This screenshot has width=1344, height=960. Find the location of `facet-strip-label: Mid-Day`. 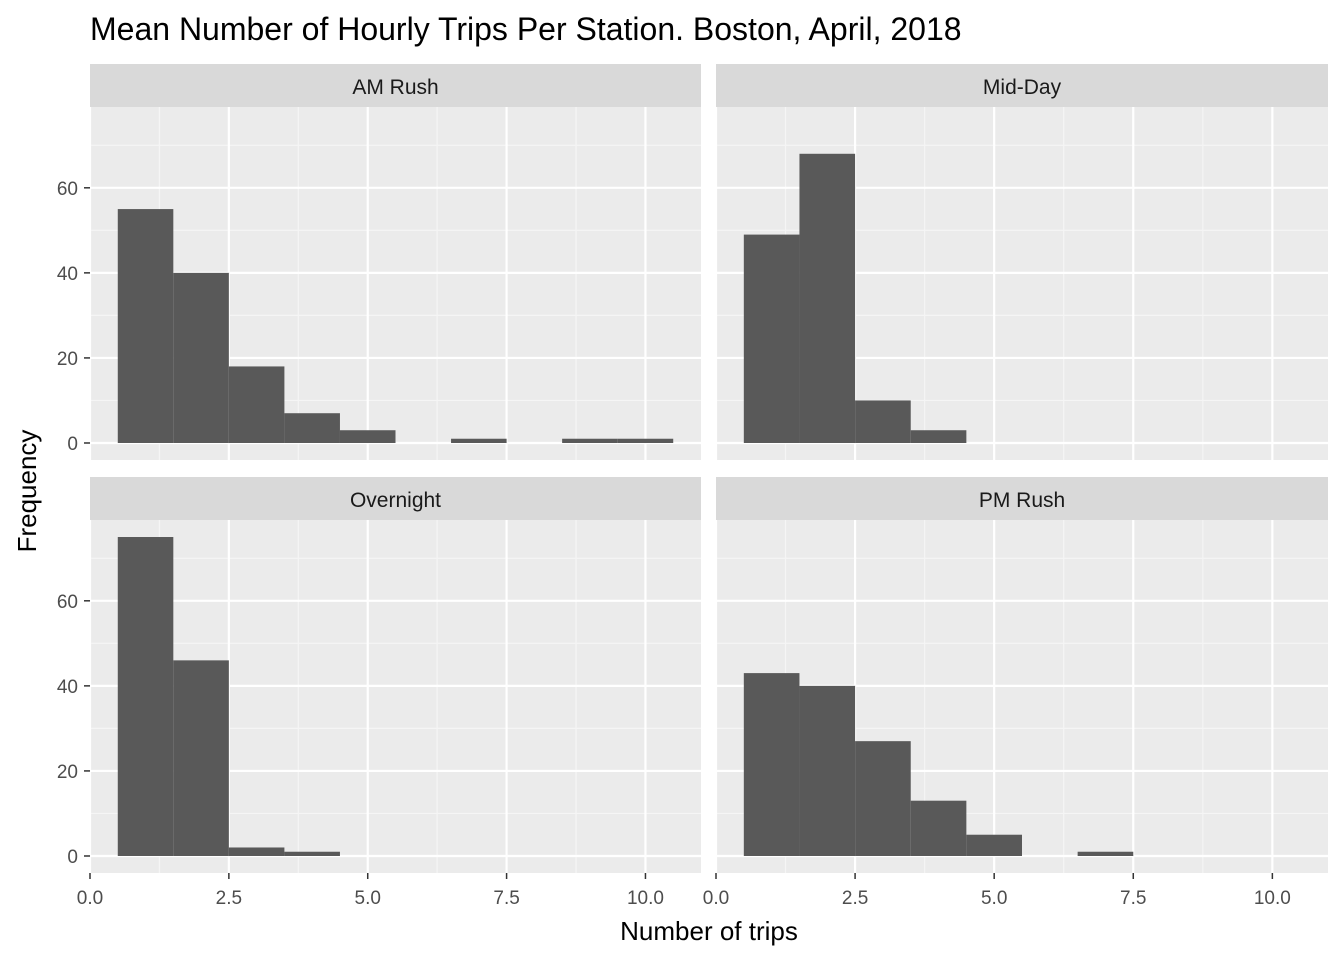

facet-strip-label: Mid-Day is located at coordinates (1022, 87).